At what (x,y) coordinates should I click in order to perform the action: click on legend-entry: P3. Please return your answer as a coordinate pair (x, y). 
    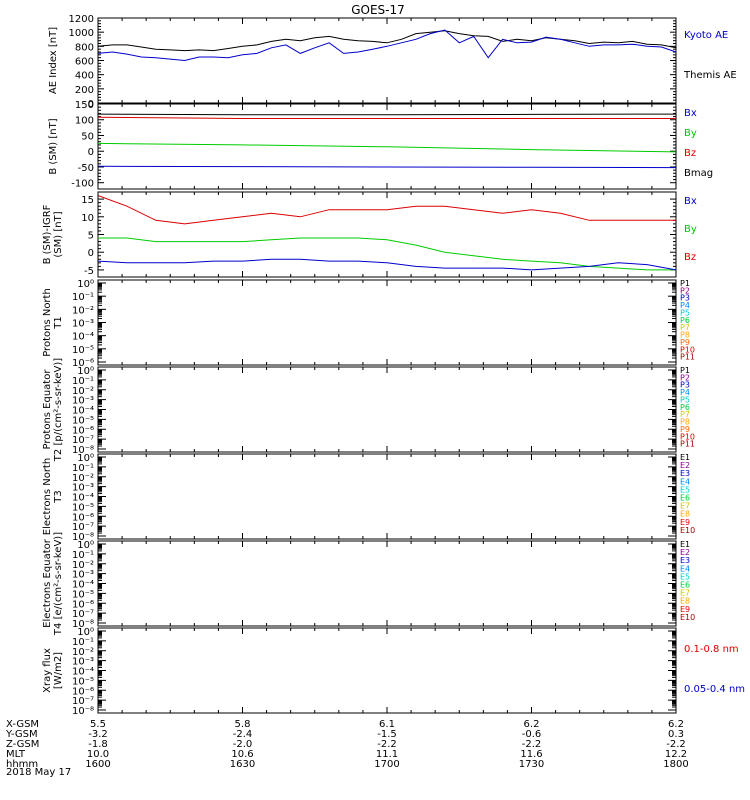
    Looking at the image, I should click on (685, 298).